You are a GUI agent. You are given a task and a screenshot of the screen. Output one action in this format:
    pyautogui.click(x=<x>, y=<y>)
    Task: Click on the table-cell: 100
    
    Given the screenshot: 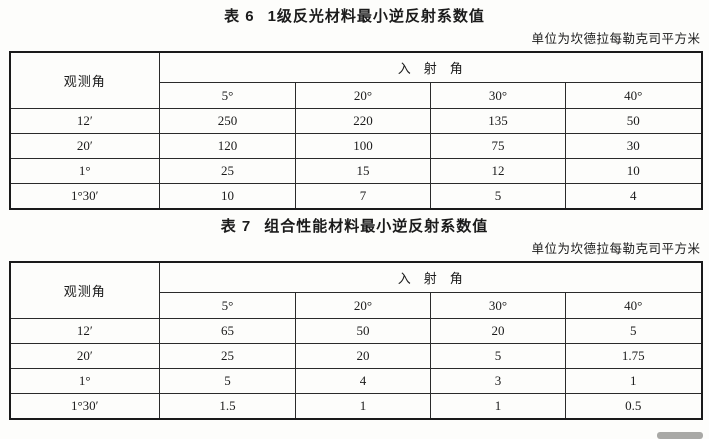 What is the action you would take?
    pyautogui.click(x=363, y=146)
    